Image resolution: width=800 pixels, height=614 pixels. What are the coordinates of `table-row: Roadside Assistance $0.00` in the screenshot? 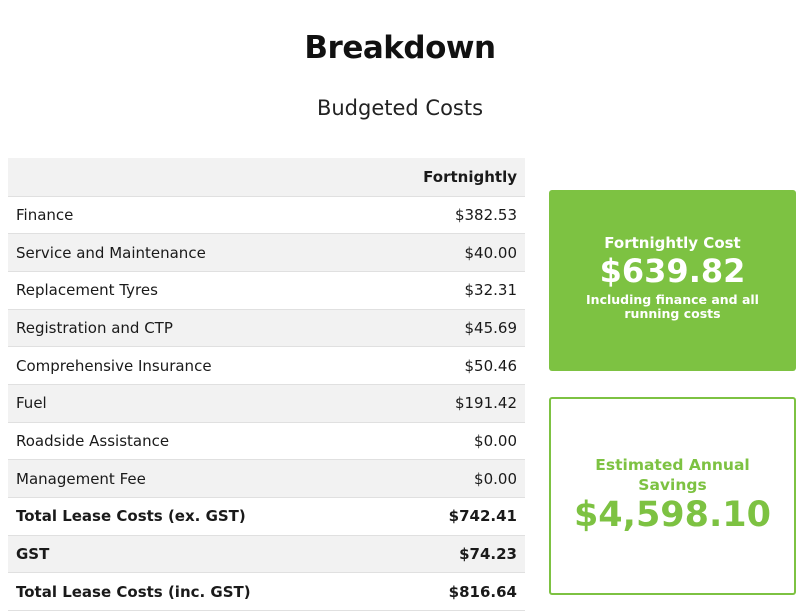 It's located at (266, 441).